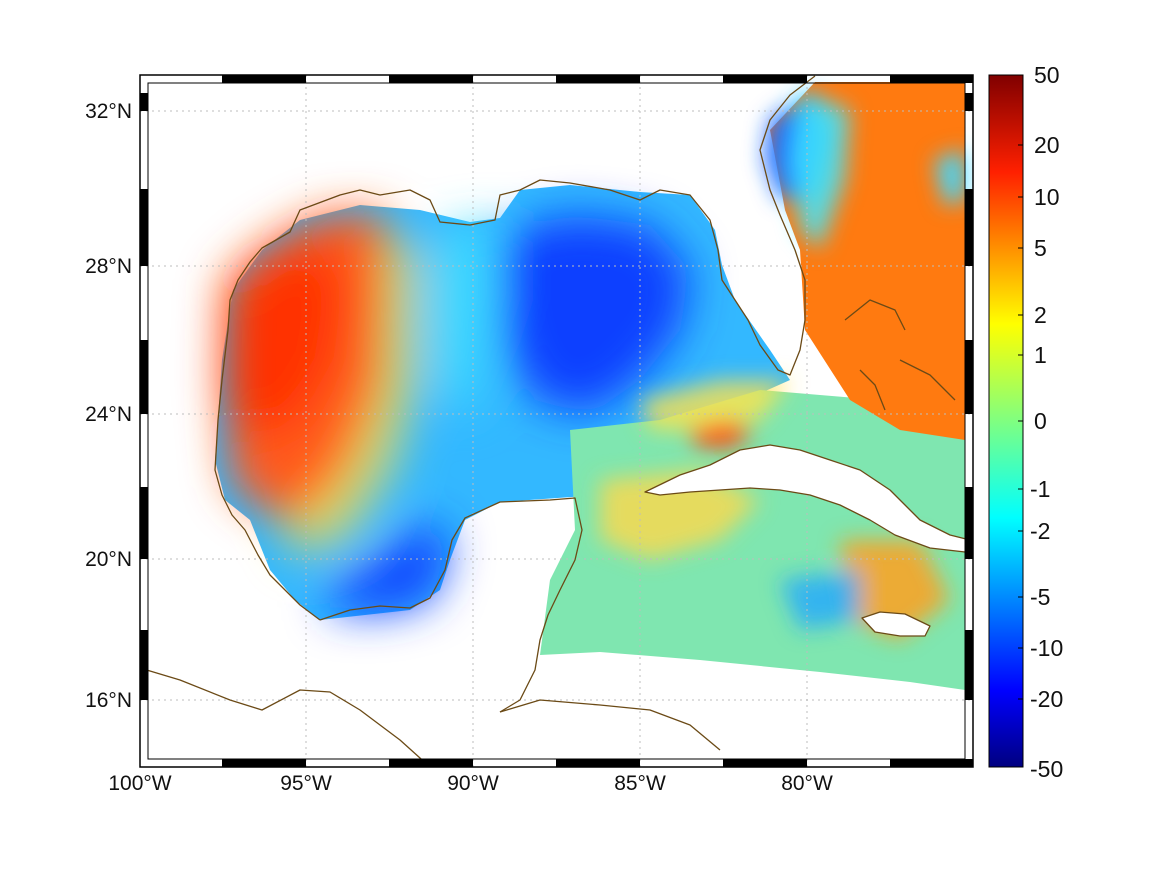 The image size is (1167, 875). I want to click on y-axis-labels: 32°N 28°N 24°N 20°N 16°N, so click(108, 406).